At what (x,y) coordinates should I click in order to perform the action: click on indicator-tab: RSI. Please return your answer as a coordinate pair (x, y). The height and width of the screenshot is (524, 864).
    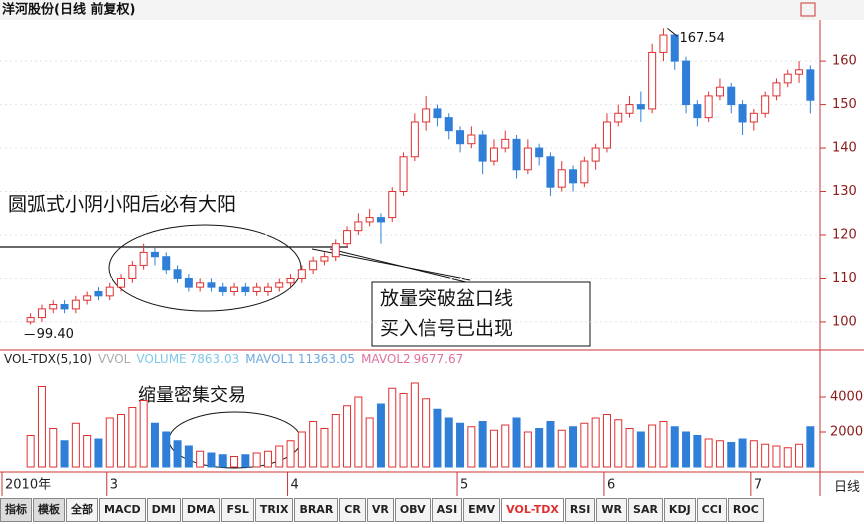
    Looking at the image, I should click on (580, 510).